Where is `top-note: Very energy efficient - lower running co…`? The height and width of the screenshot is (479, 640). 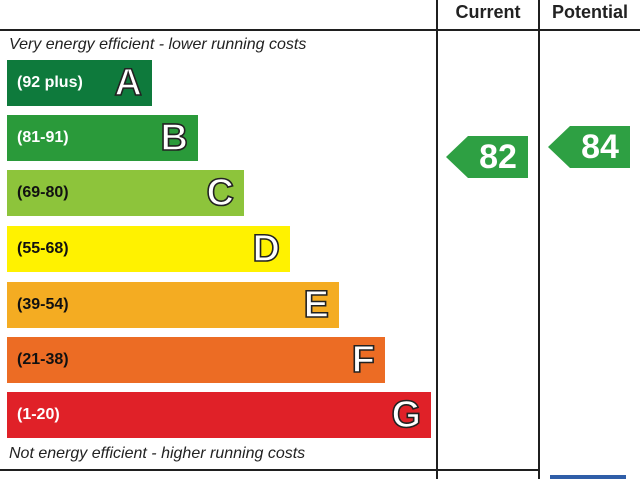
top-note: Very energy efficient - lower running co… is located at coordinates (158, 44).